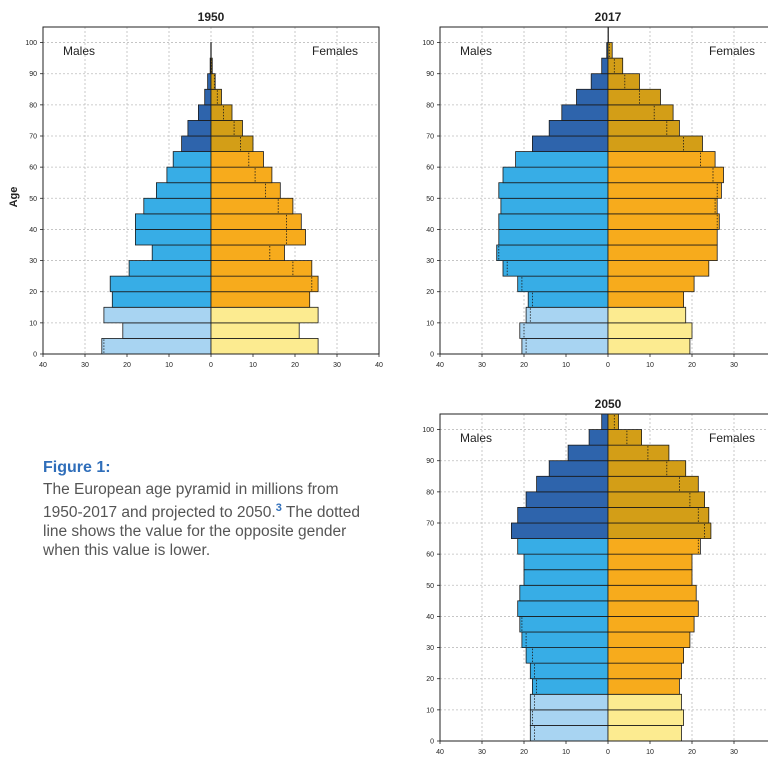  I want to click on y-axis-label: Age, so click(14, 197).